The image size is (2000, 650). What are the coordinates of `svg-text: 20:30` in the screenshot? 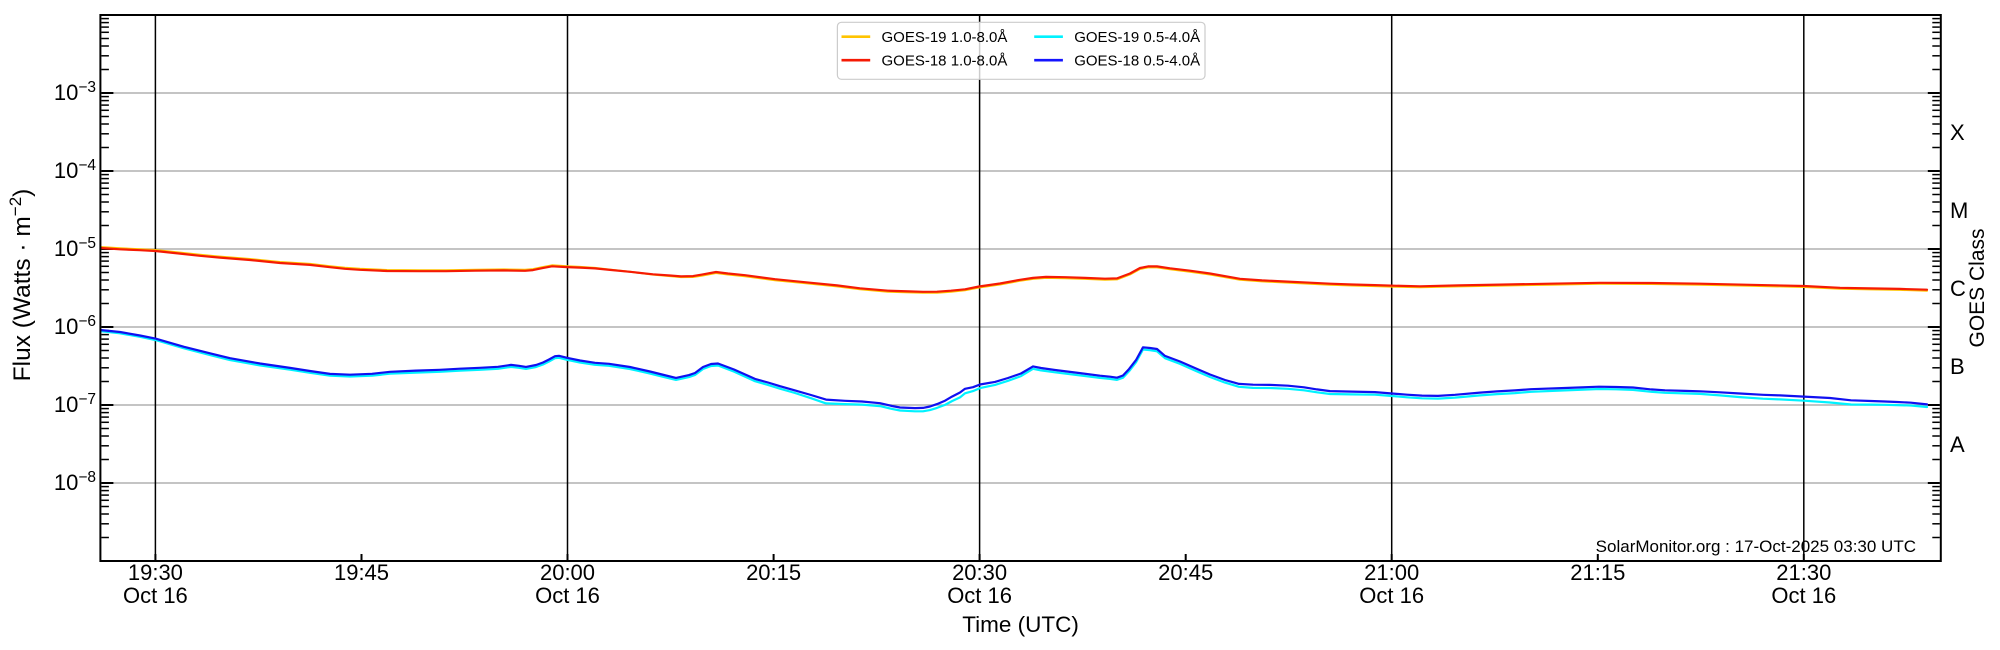 It's located at (979, 572).